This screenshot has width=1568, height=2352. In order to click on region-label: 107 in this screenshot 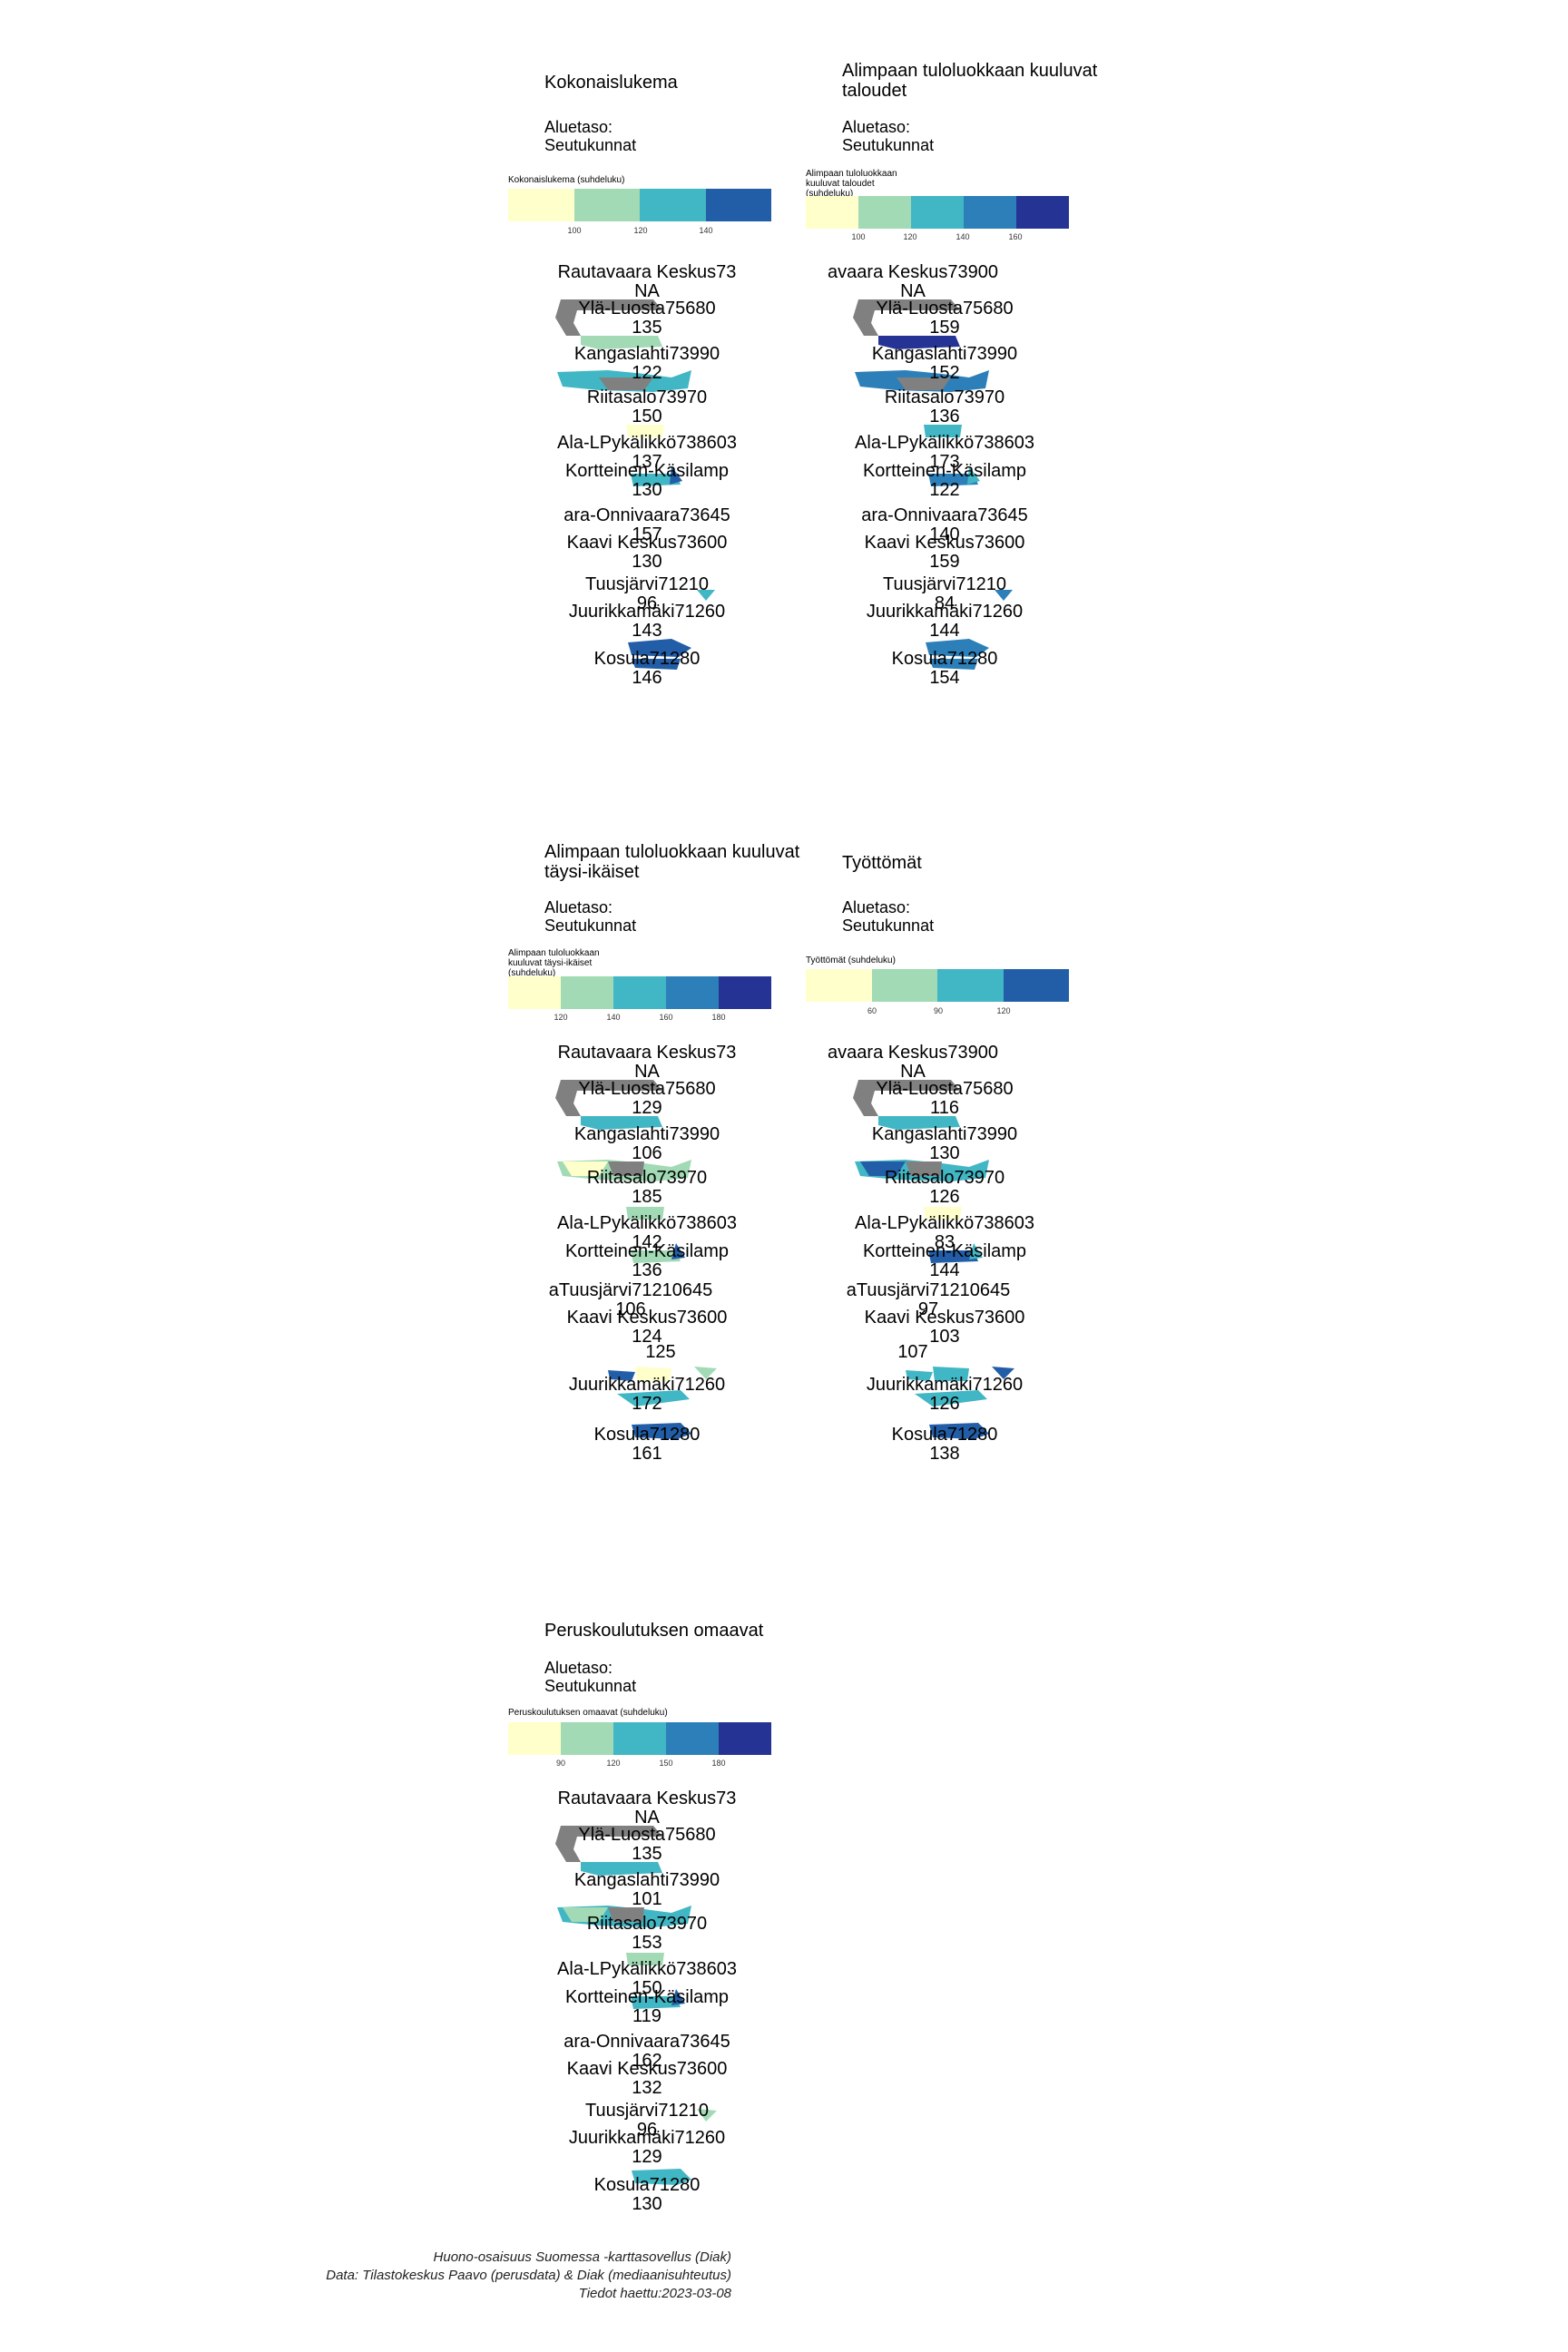, I will do `click(912, 1352)`.